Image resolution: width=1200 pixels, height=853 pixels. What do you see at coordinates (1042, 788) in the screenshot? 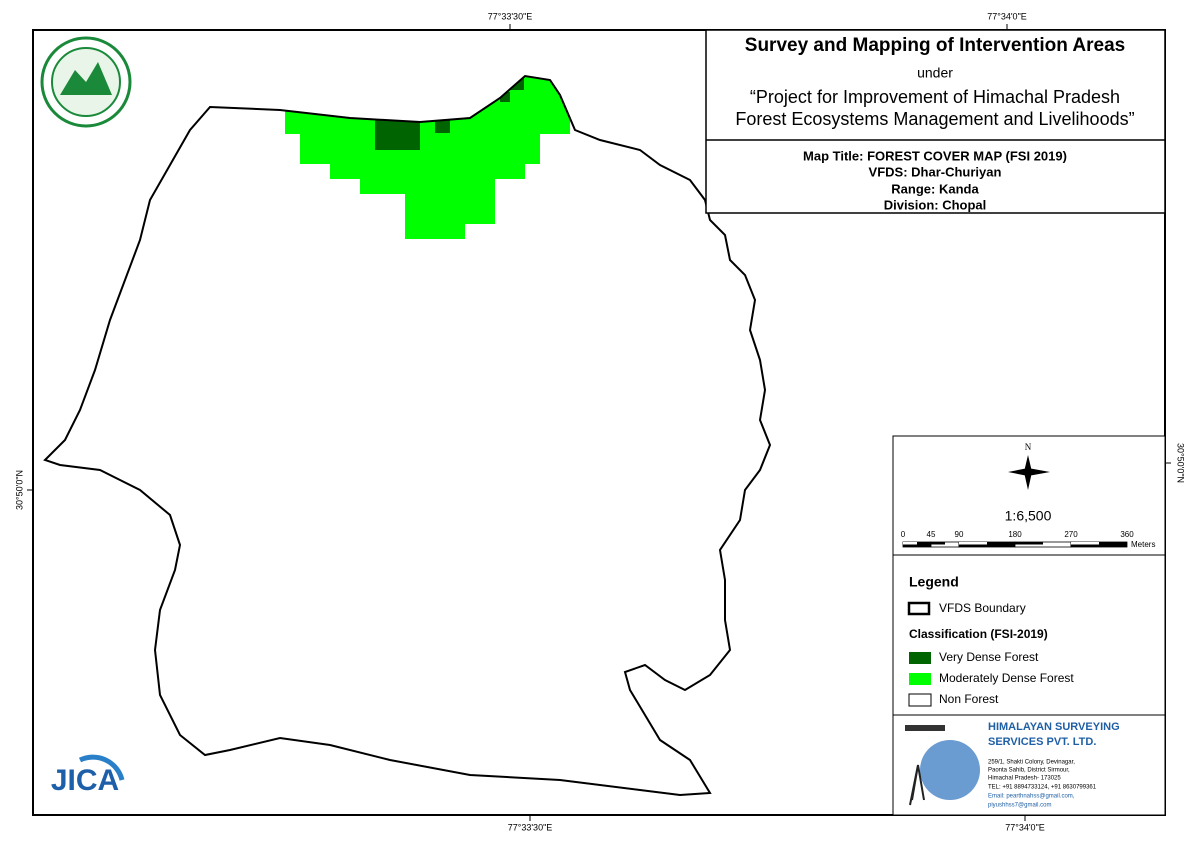
I see `address: TEL: +91 8894733124, +91 8630799361` at bounding box center [1042, 788].